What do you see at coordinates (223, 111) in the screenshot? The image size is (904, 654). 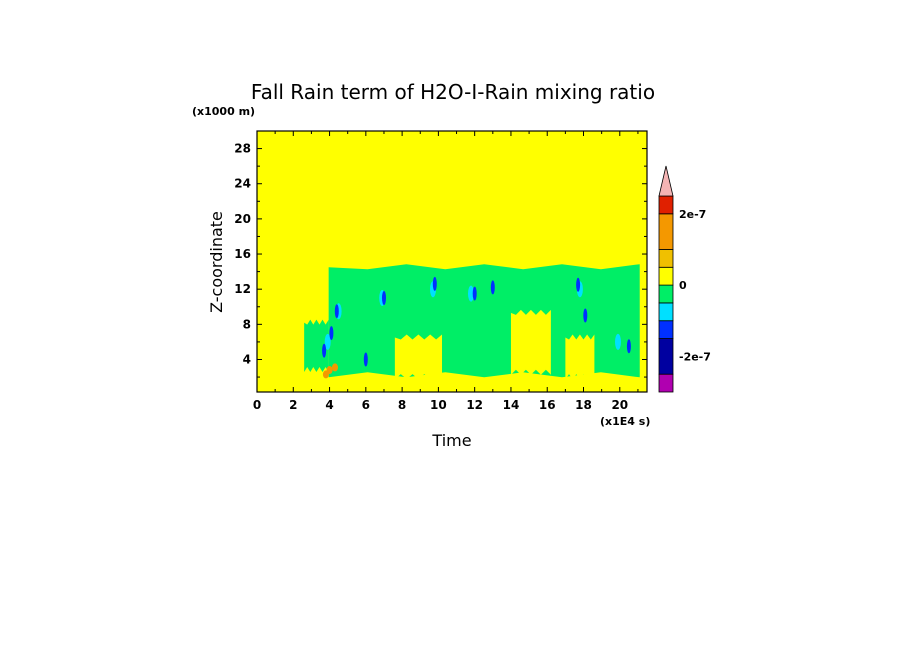 I see `y-unit-label: (x1000 m)` at bounding box center [223, 111].